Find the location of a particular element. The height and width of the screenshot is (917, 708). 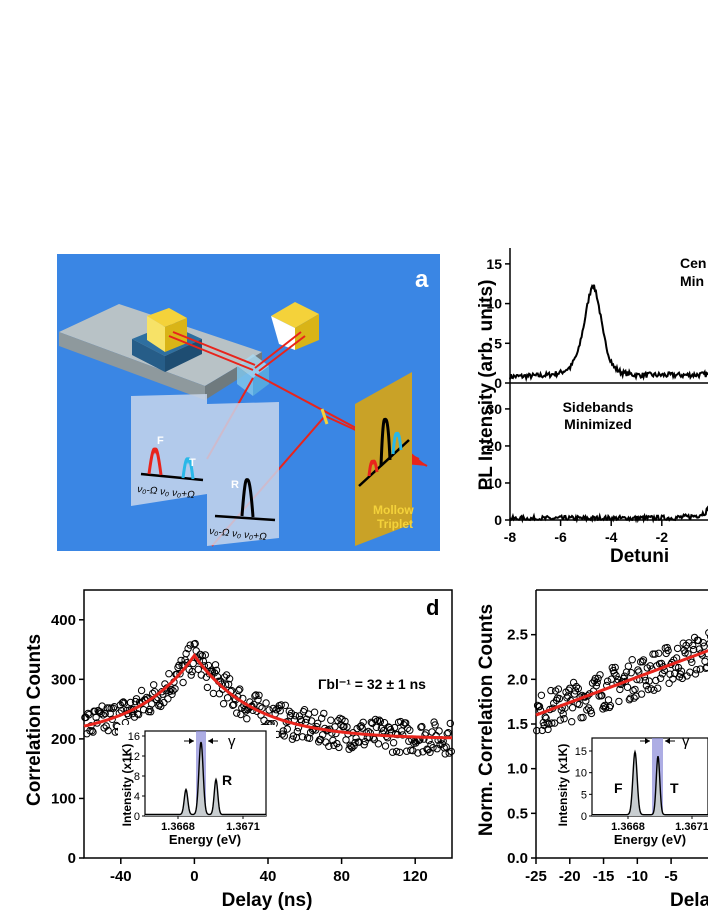

chart-b-xlabel: Detuni is located at coordinates (639, 556).